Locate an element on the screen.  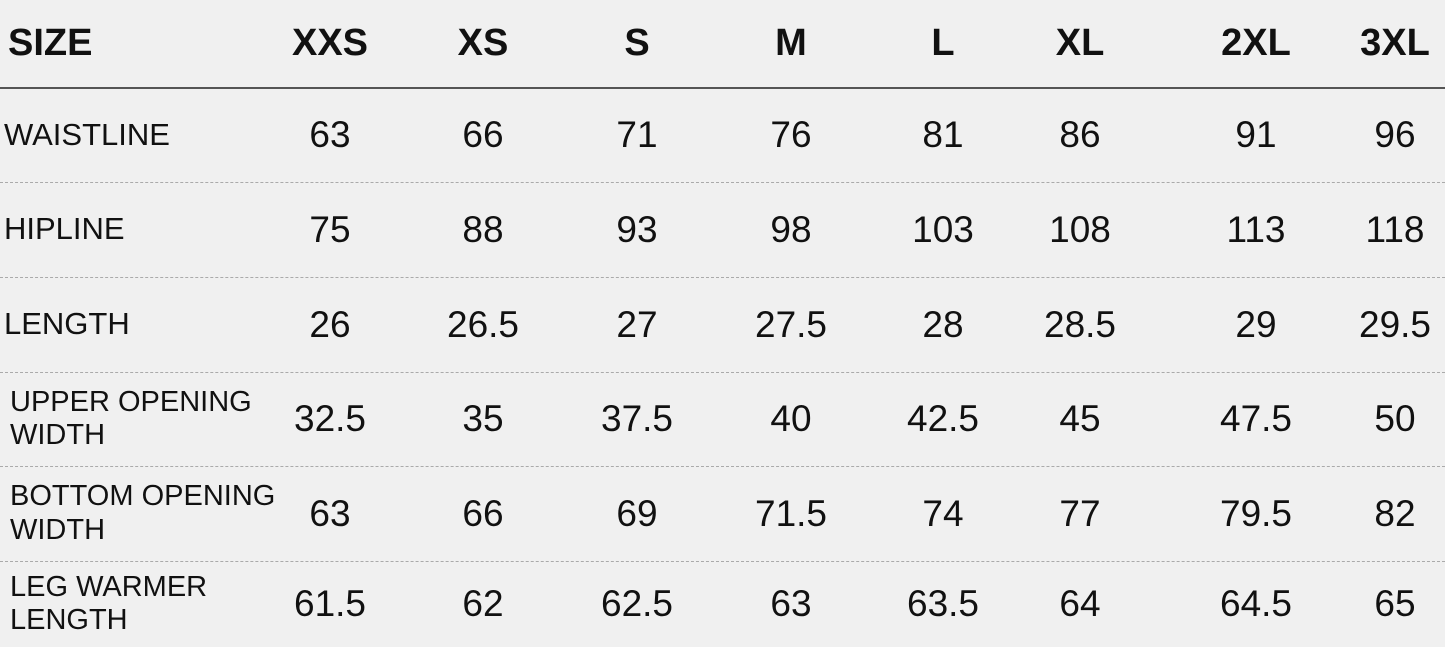
row-label: BOTTOM OPENING WIDTH is located at coordinates (139, 513).